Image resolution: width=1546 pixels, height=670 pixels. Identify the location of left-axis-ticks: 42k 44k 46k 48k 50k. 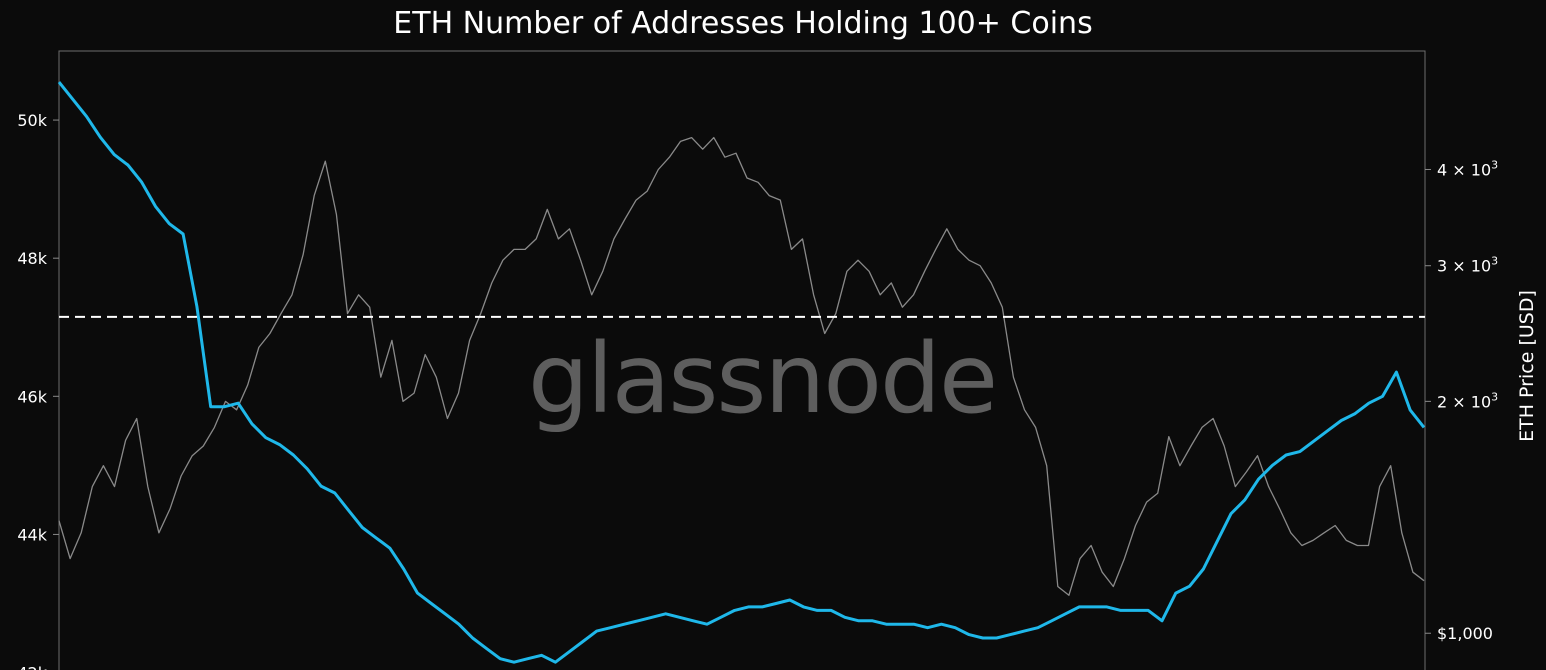
(38, 390).